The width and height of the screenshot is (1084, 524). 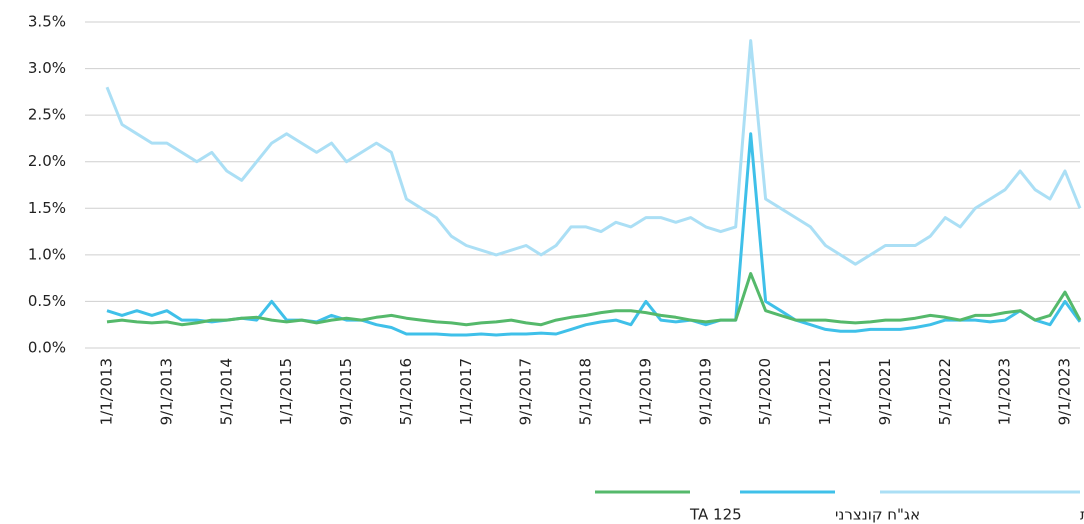 What do you see at coordinates (47, 254) in the screenshot?
I see `y-tick-label: 1.0%` at bounding box center [47, 254].